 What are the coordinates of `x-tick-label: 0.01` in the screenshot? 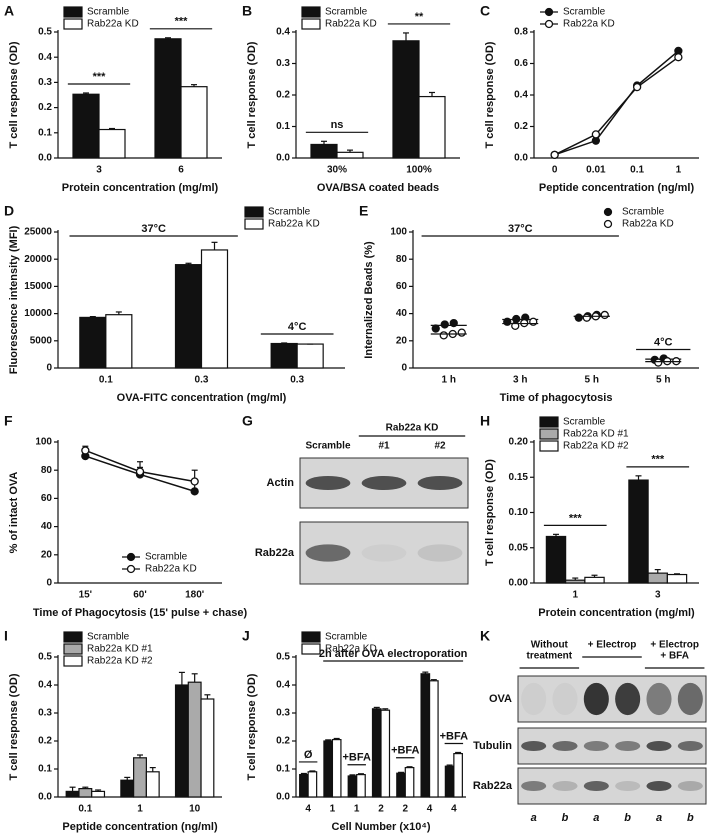 It's located at (596, 170).